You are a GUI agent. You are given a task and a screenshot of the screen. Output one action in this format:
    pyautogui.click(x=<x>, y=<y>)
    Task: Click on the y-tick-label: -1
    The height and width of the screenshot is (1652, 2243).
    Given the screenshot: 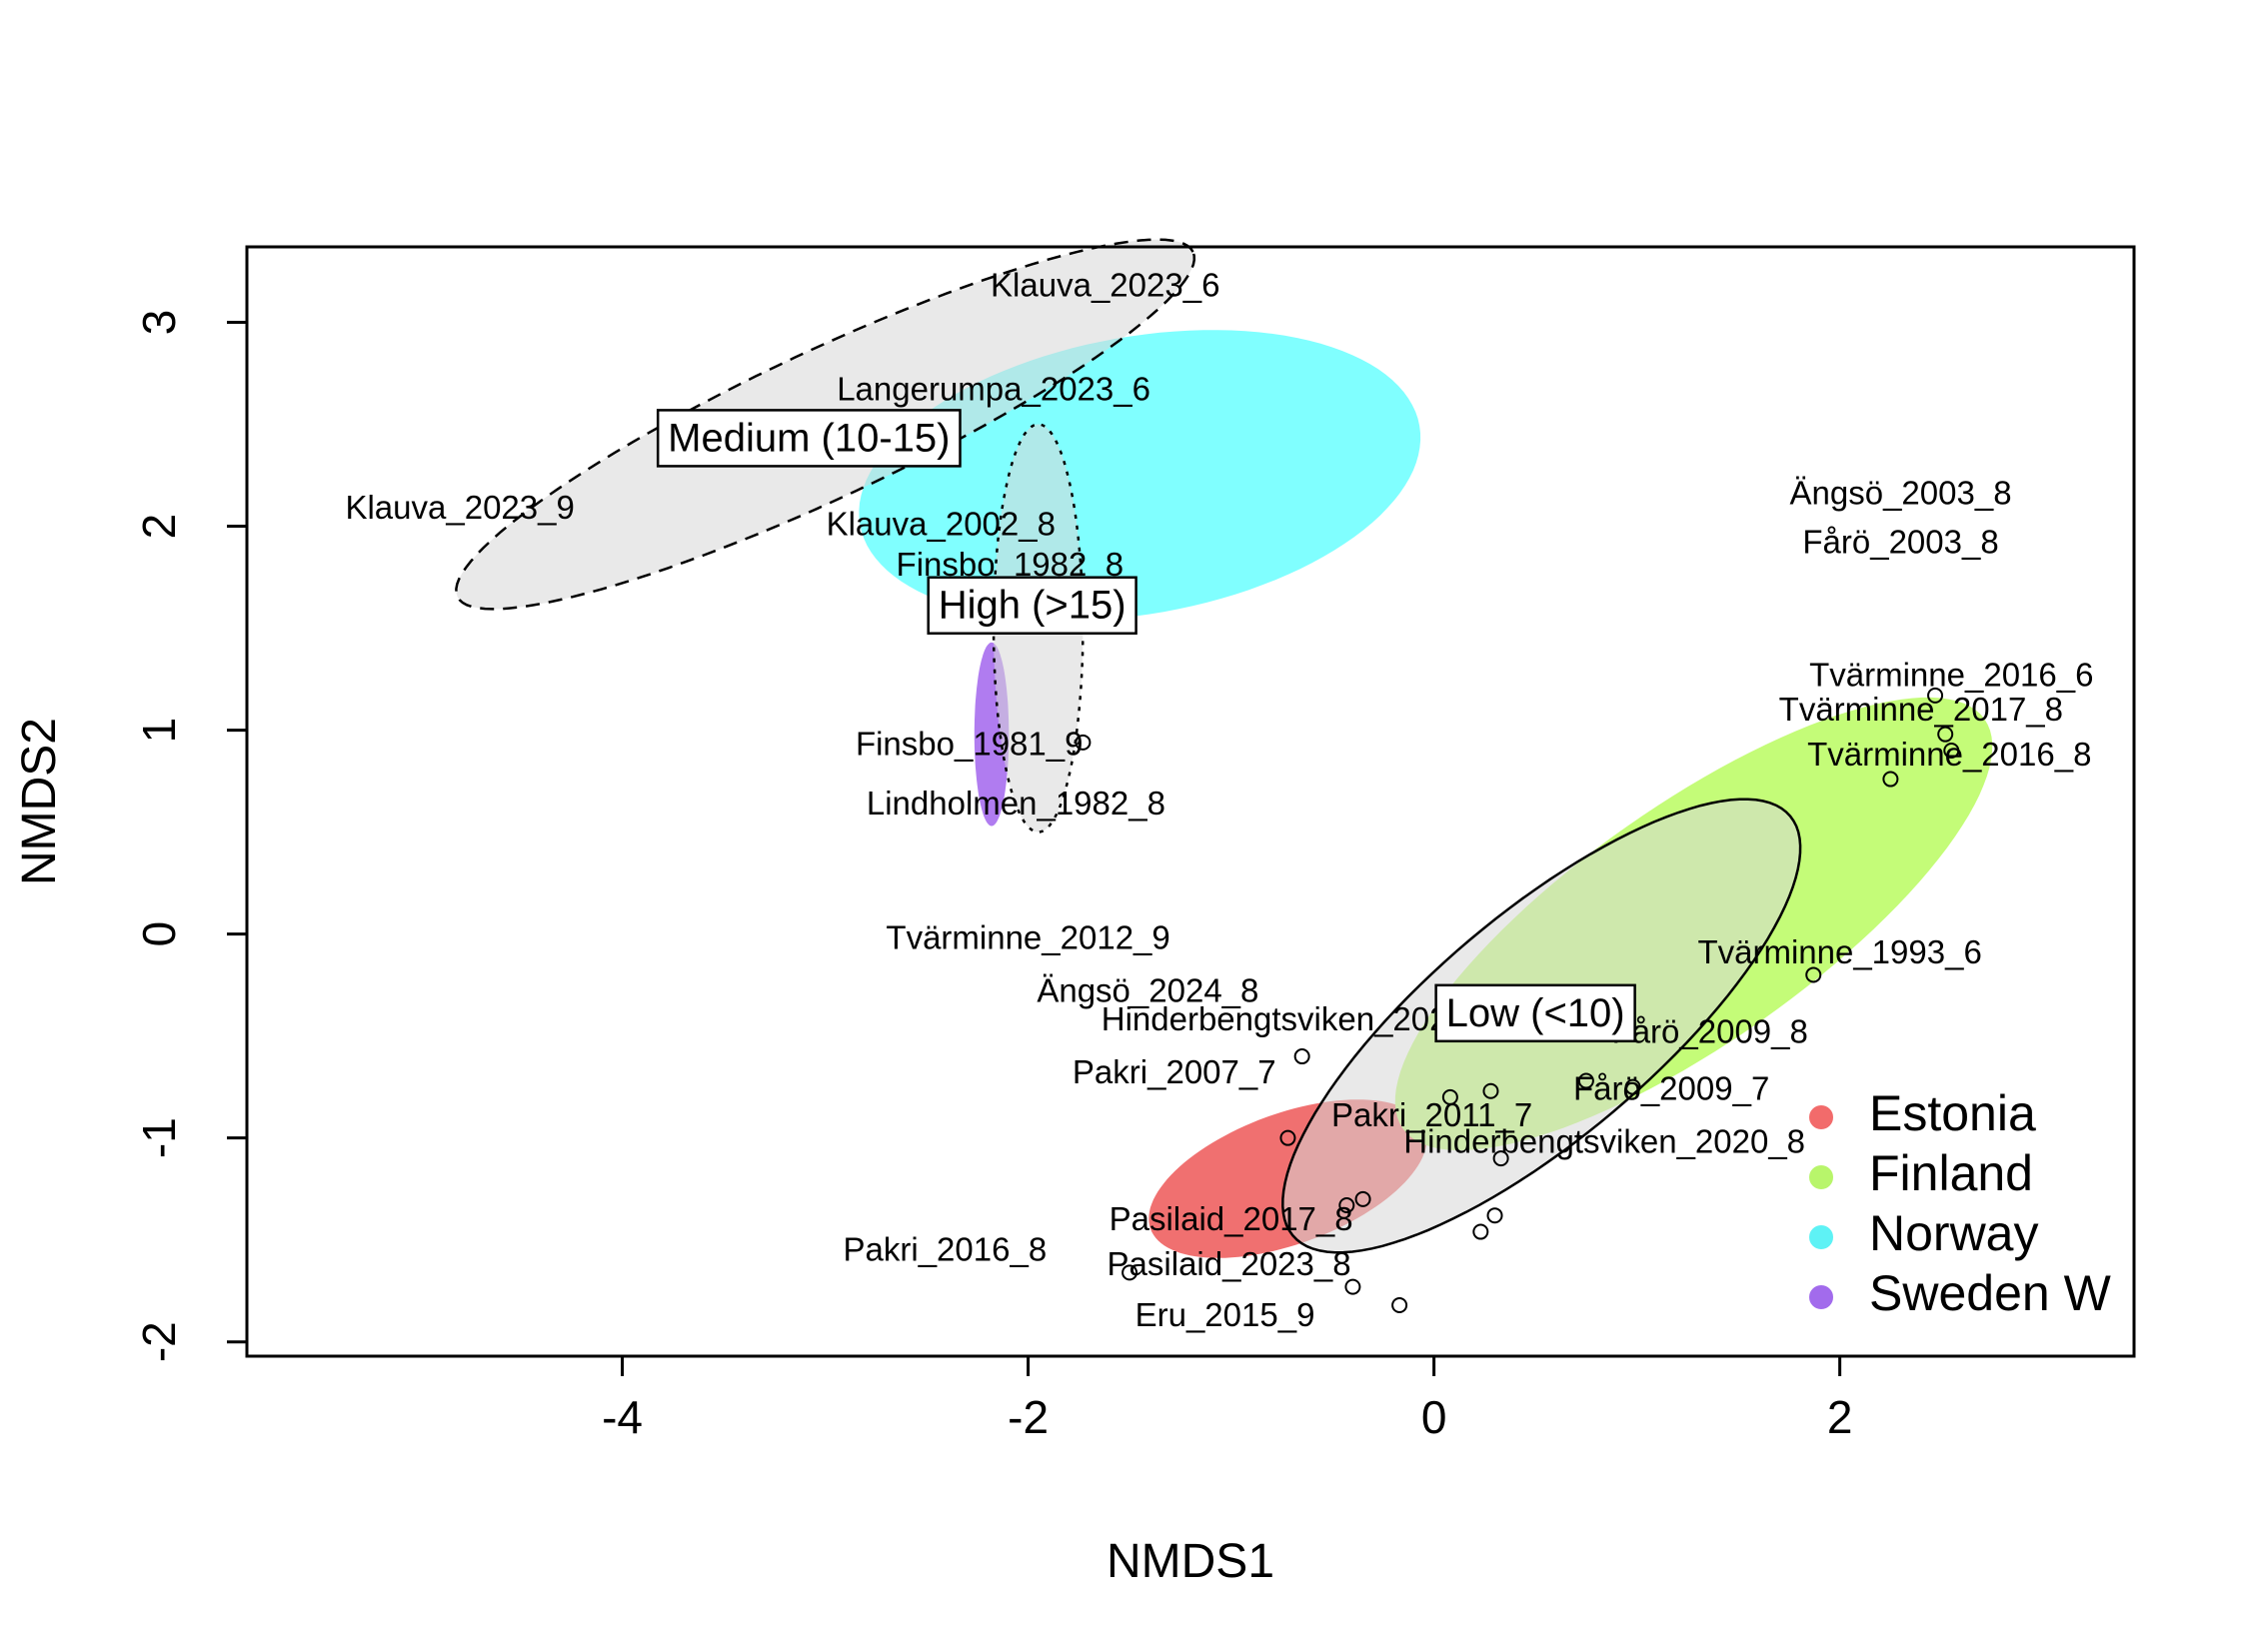 What is the action you would take?
    pyautogui.click(x=159, y=1137)
    